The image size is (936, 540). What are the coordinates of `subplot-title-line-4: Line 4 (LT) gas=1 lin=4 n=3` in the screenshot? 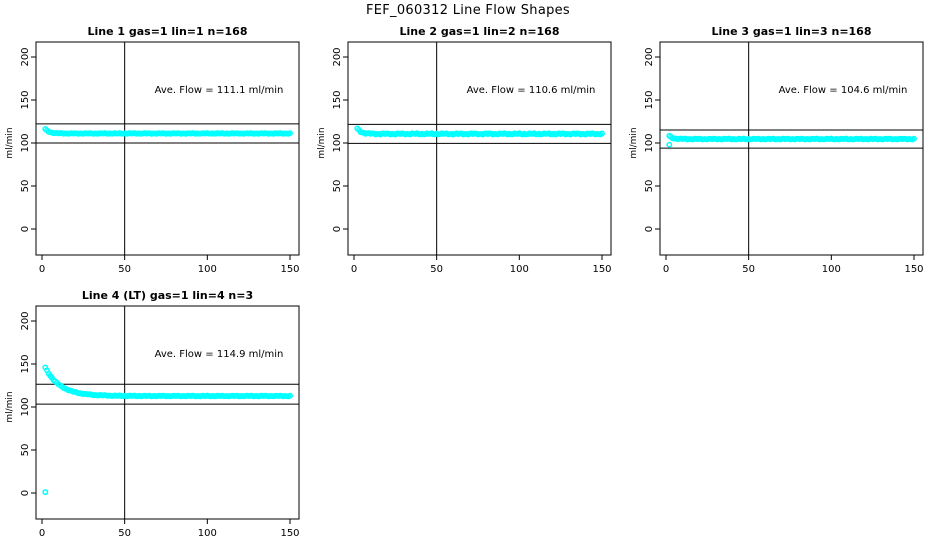 It's located at (167, 295).